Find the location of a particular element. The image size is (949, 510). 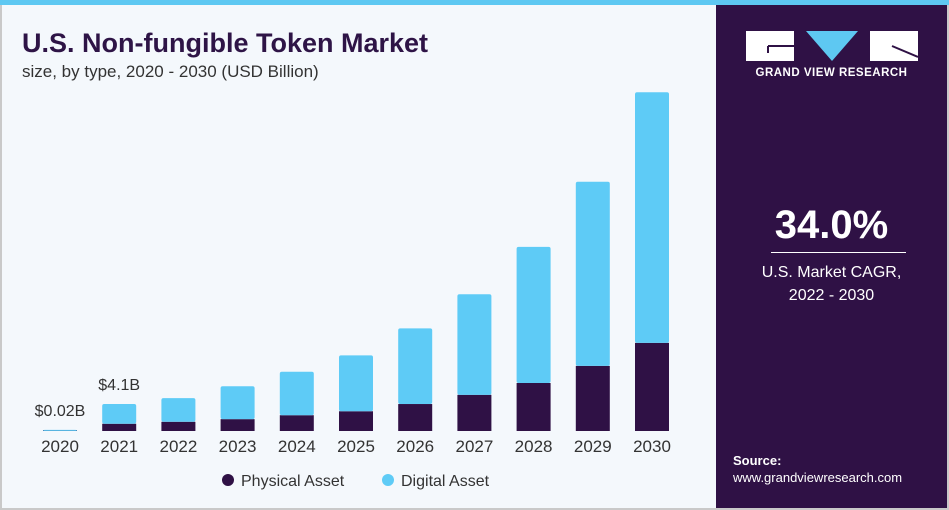

x-tick-label: 2027 is located at coordinates (474, 446).